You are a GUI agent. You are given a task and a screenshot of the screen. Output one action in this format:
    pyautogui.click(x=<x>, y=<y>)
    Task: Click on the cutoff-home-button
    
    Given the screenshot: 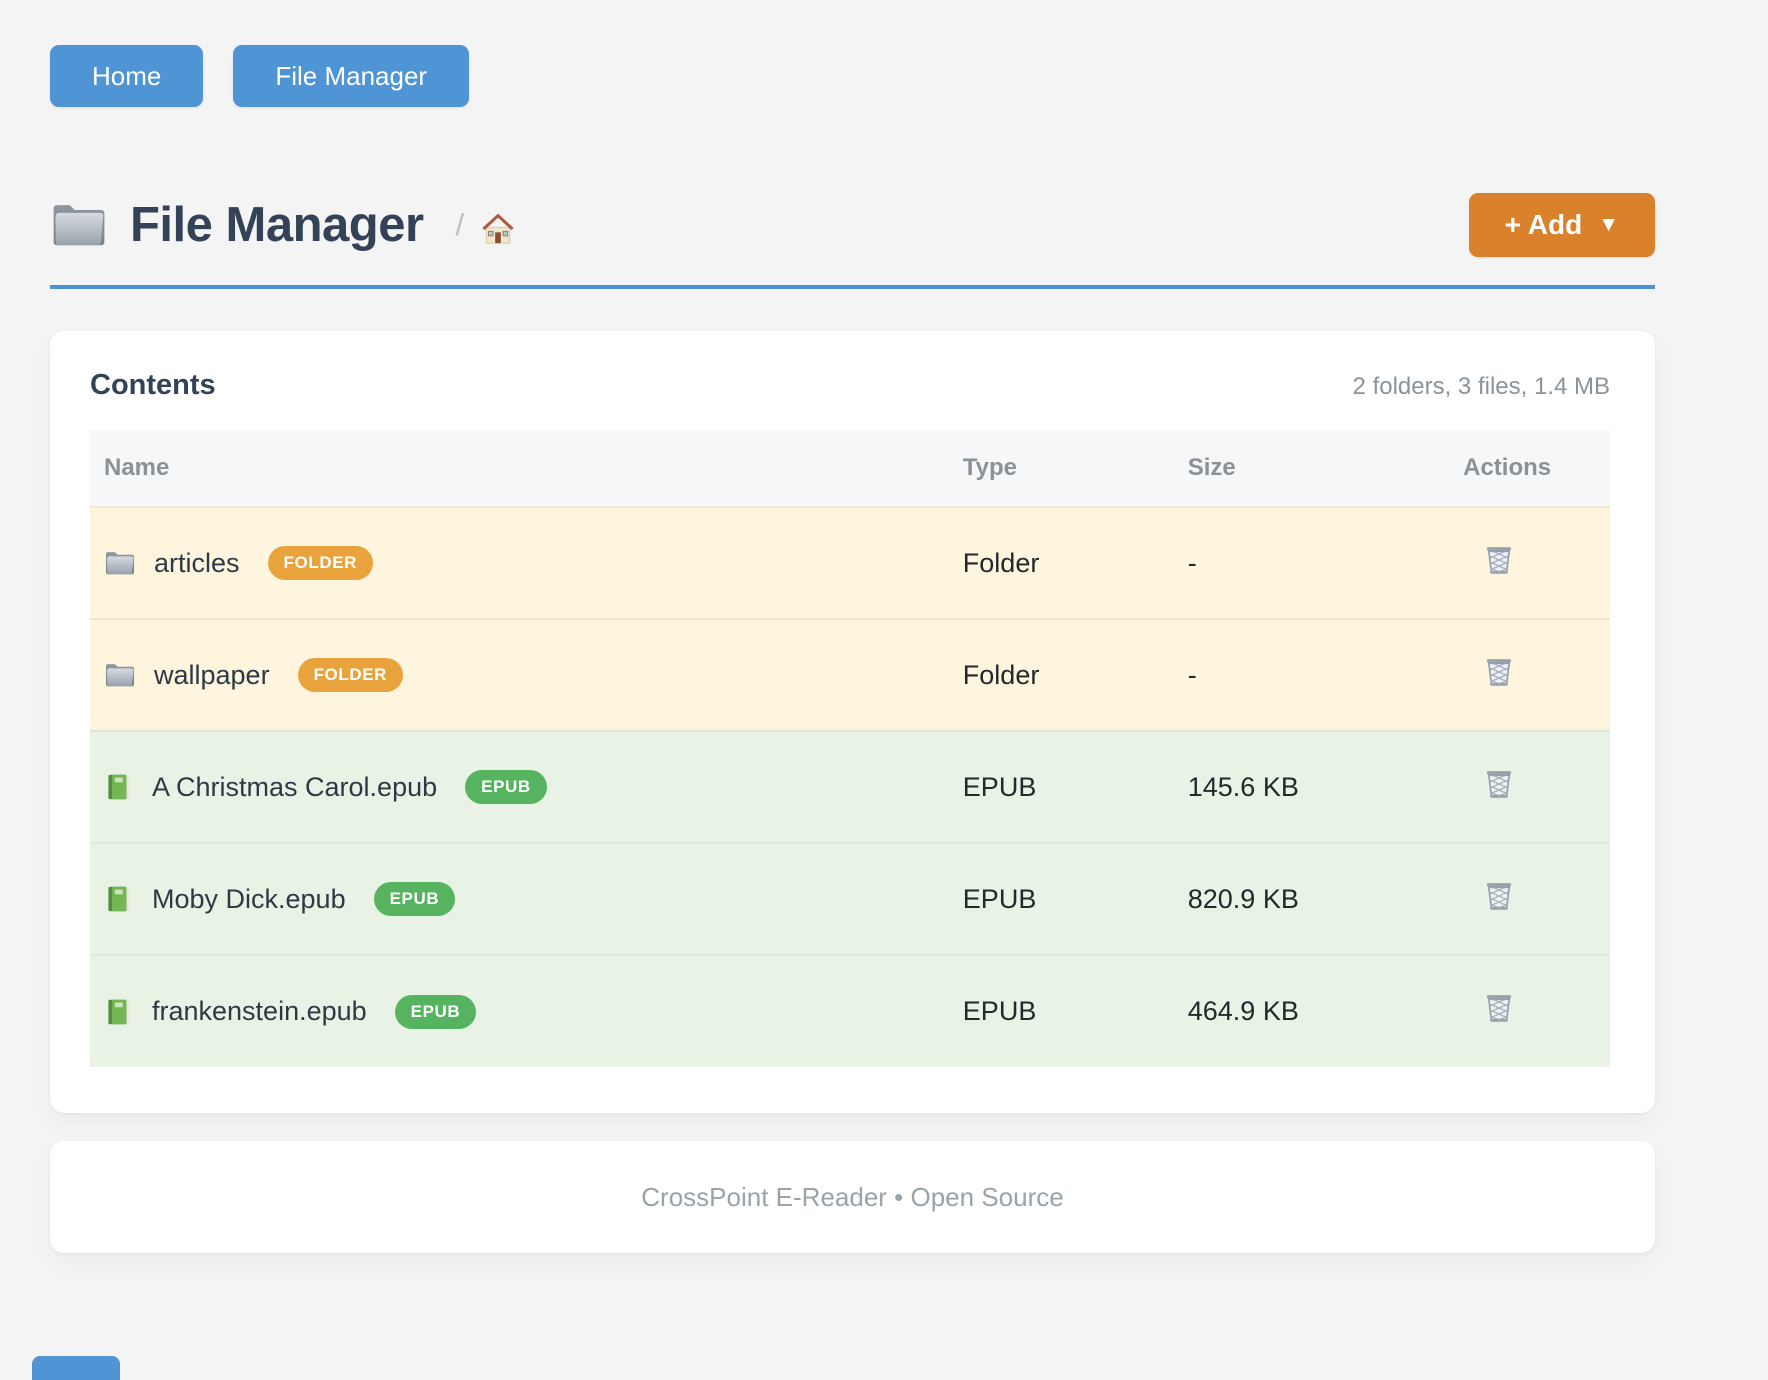 What is the action you would take?
    pyautogui.click(x=76, y=1368)
    